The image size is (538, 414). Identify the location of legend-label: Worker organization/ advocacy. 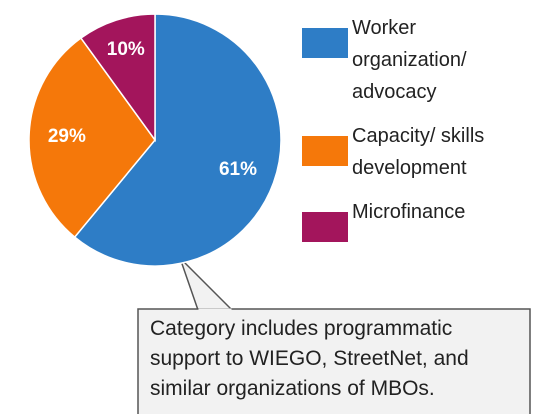
(409, 60).